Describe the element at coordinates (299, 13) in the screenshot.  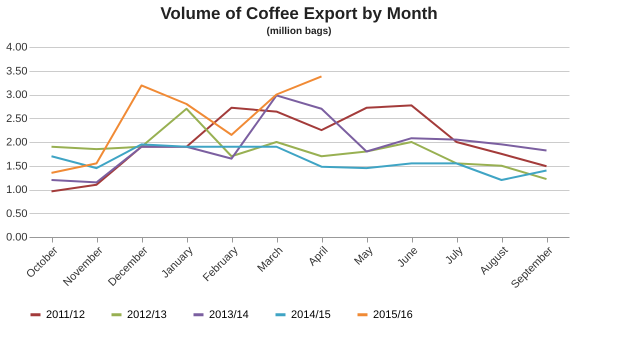
I see `chart-title: Volume of Coffee Export by Month` at that location.